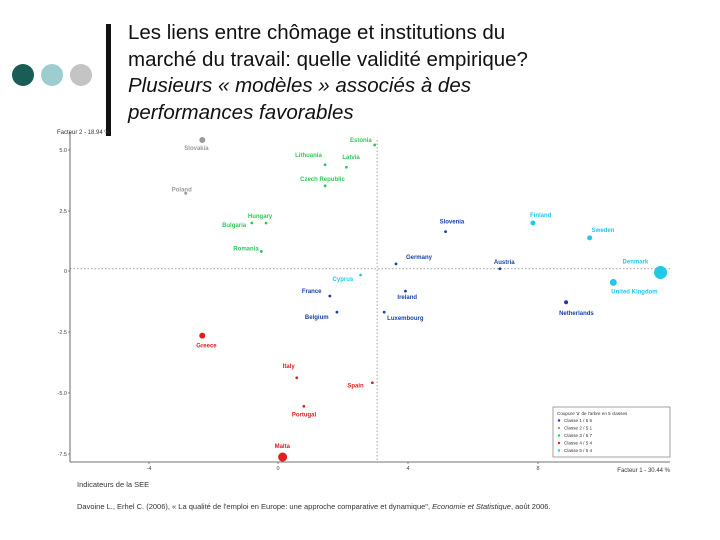  What do you see at coordinates (611, 432) in the screenshot?
I see `legend-box` at bounding box center [611, 432].